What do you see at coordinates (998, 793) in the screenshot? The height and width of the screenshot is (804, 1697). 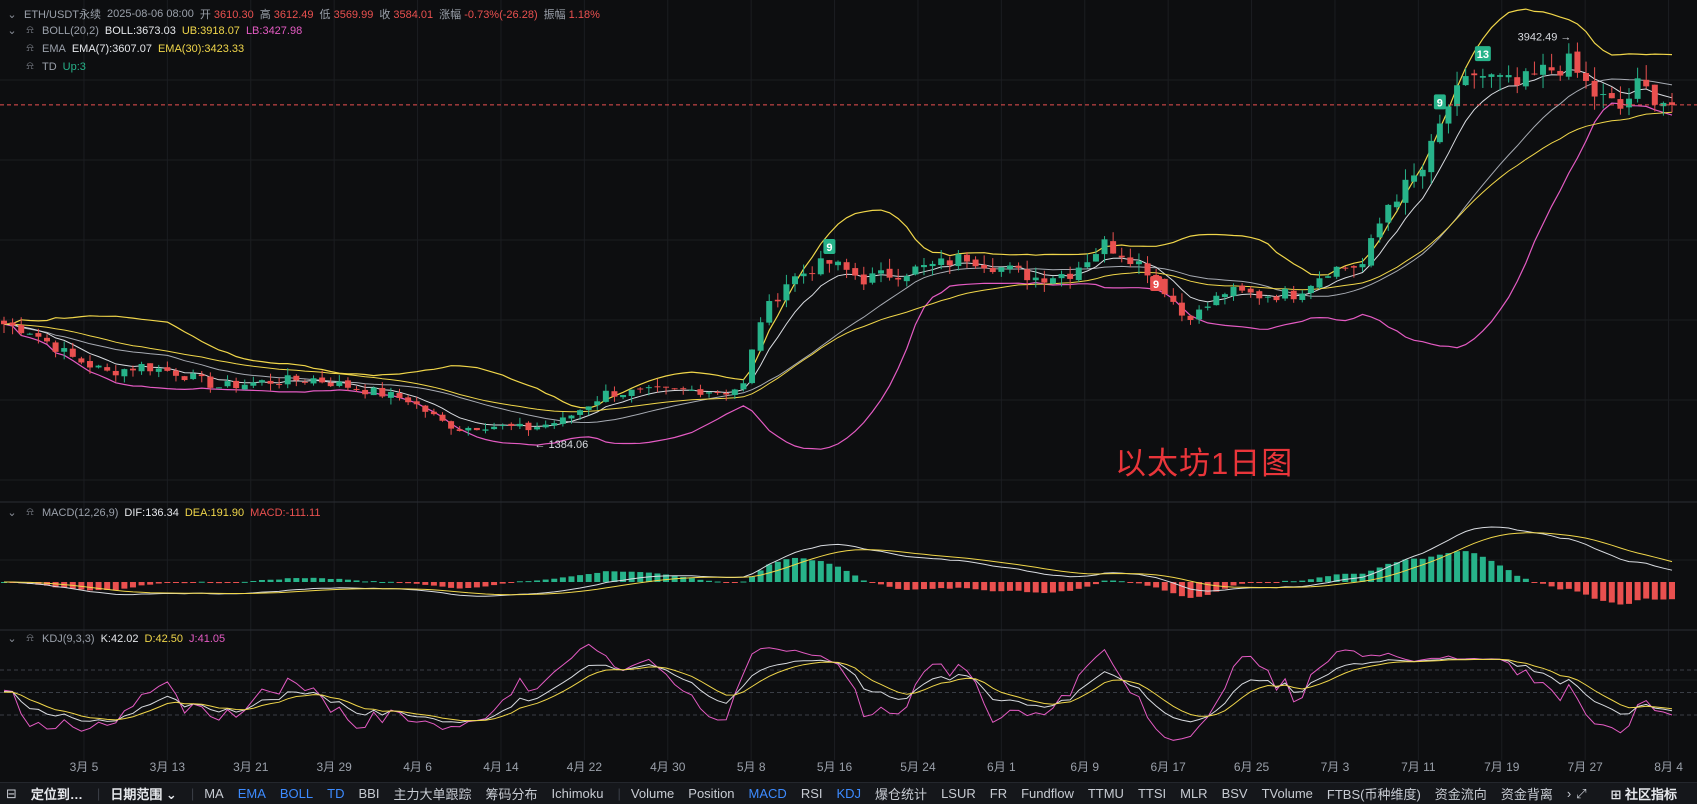 I see `tool-fr: FR` at bounding box center [998, 793].